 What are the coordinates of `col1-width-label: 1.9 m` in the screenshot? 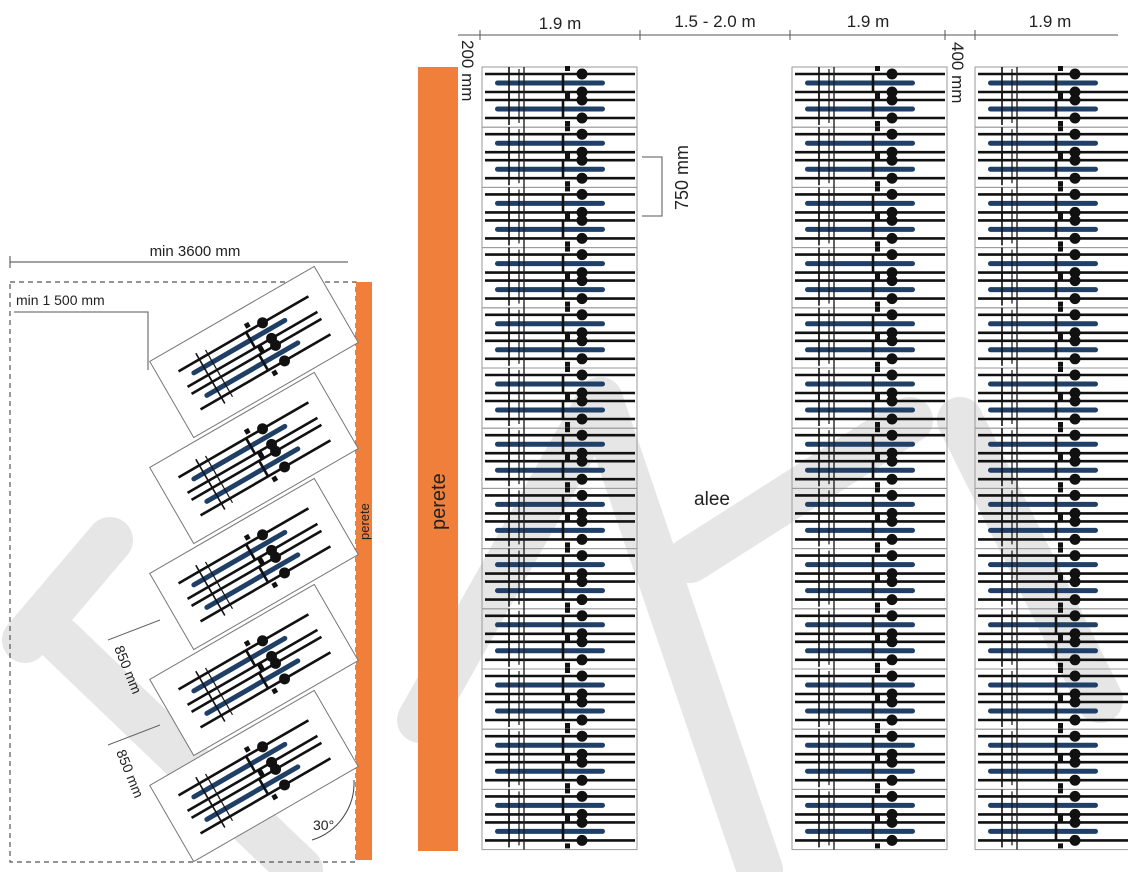 It's located at (560, 23).